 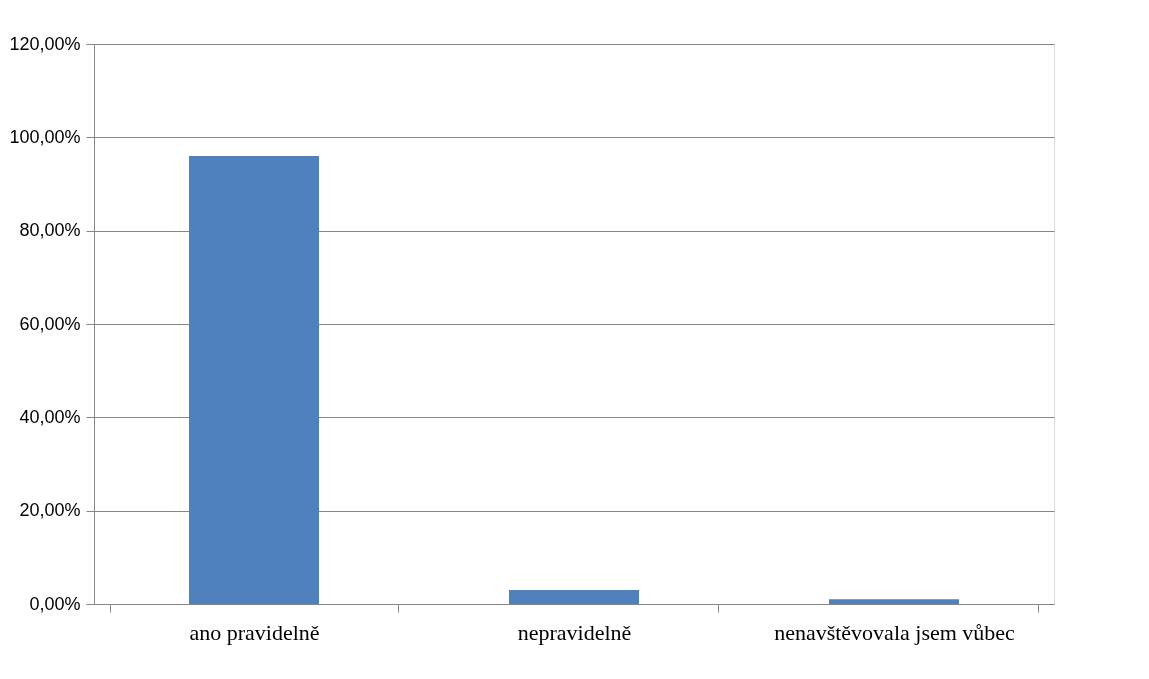 I want to click on y-tick-label: 40,00%, so click(x=50, y=416).